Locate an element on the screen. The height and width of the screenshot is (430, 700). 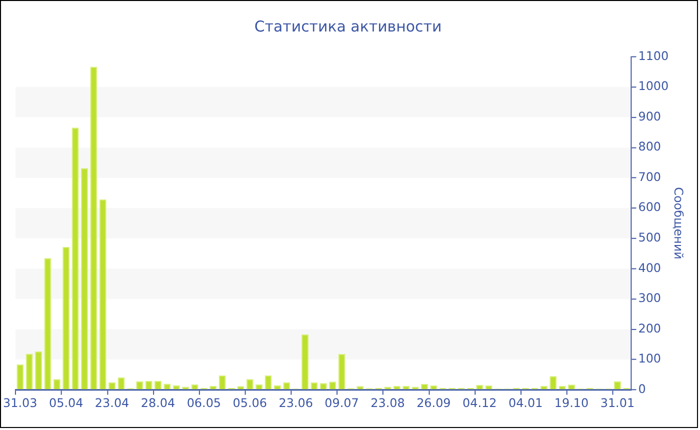
y-tick-label: 900 is located at coordinates (650, 116).